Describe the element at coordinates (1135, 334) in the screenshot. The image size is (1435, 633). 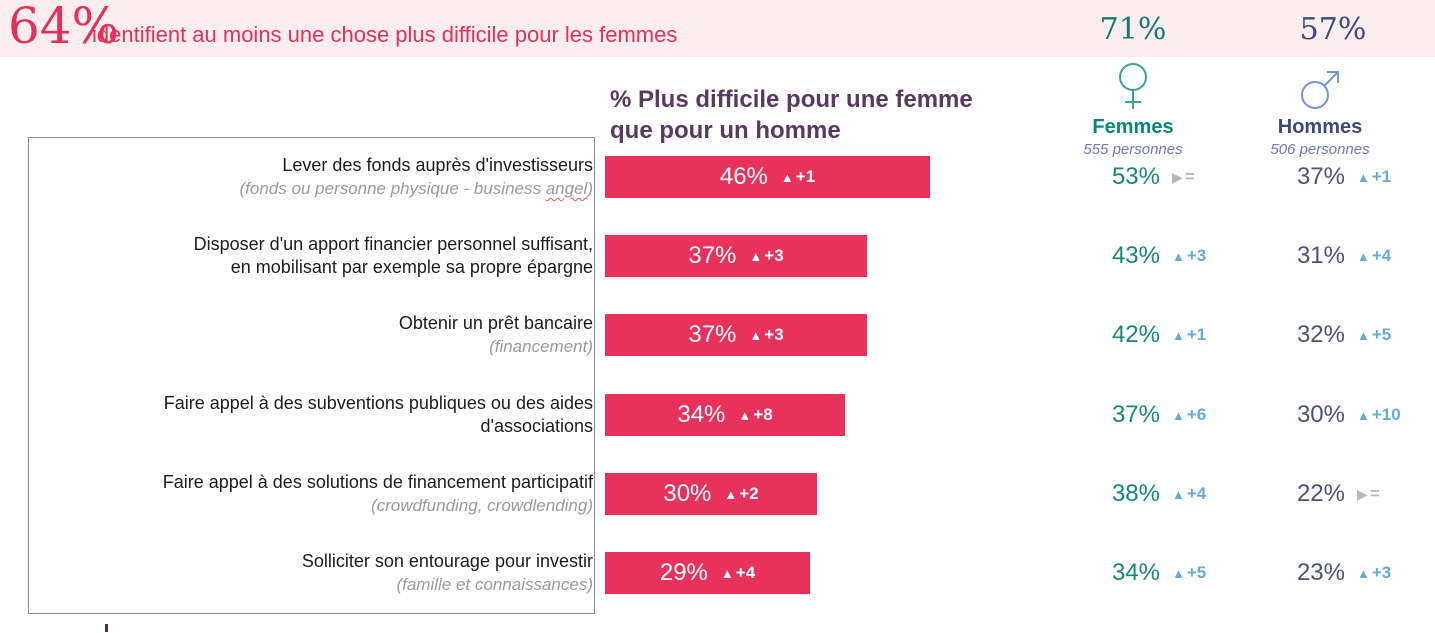
I see `femmes-value: 42%` at that location.